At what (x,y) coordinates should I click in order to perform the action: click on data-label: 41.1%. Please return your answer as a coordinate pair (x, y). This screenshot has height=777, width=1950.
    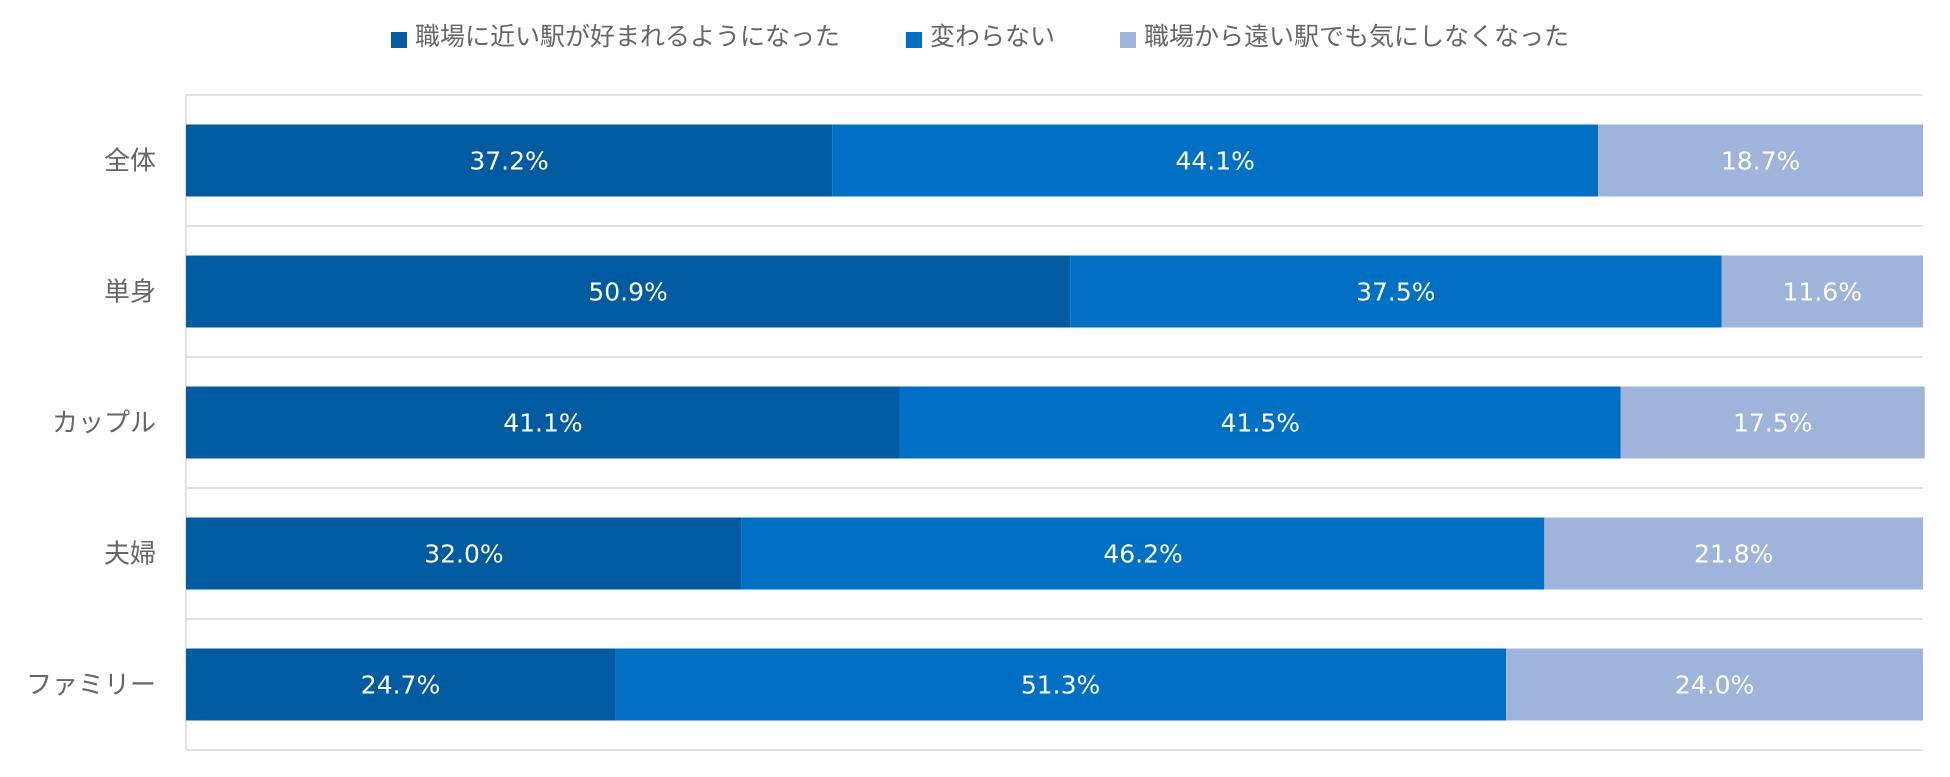
    Looking at the image, I should click on (542, 423).